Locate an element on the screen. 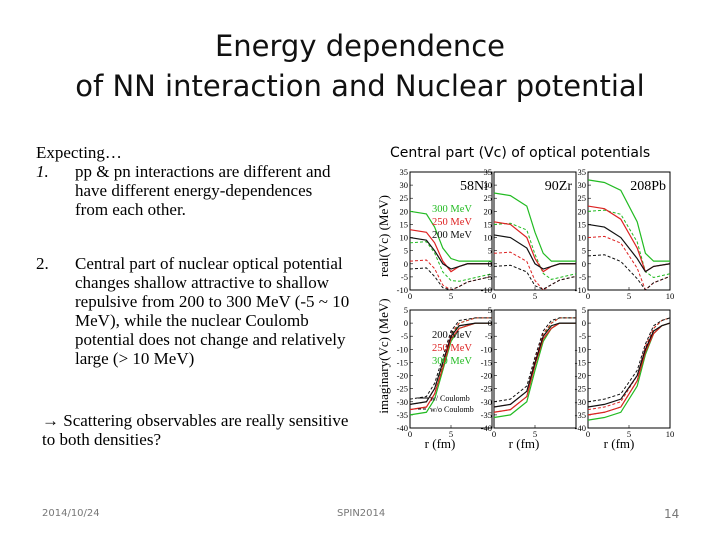 The image size is (720, 540). nucleus-label: 90Zr is located at coordinates (559, 186).